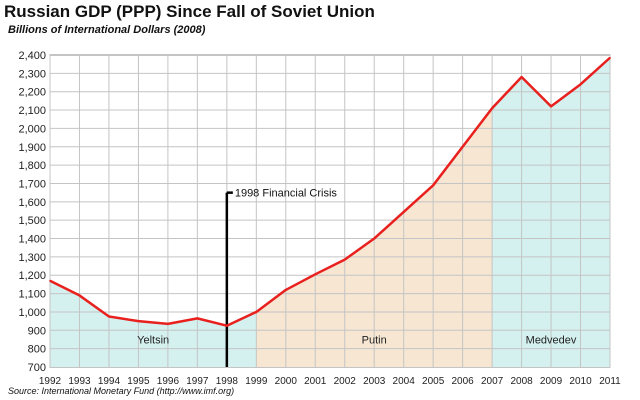  What do you see at coordinates (521, 381) in the screenshot?
I see `x-tick-label: 2008` at bounding box center [521, 381].